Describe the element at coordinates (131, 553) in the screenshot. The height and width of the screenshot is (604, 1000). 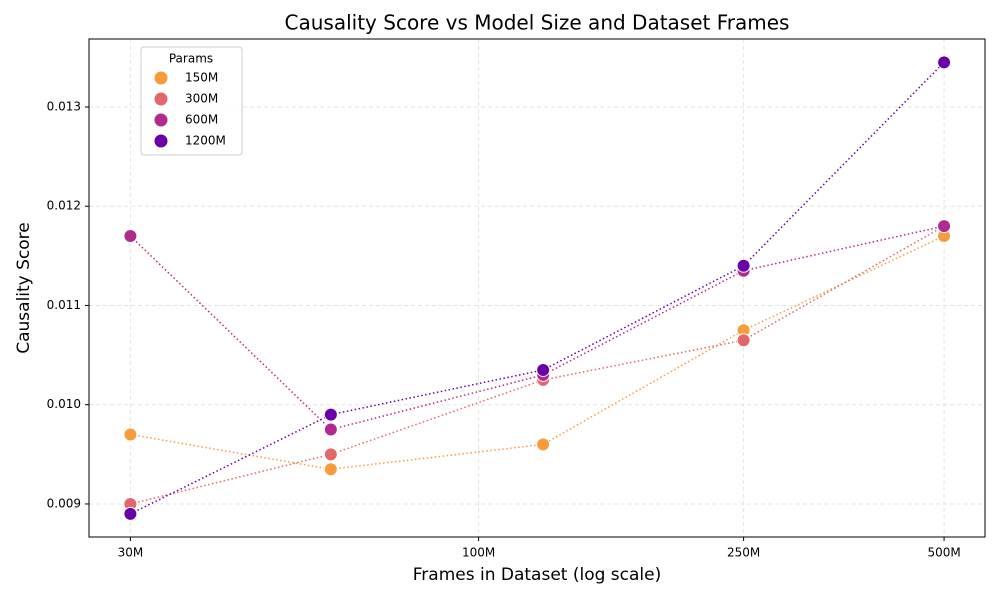
I see `x-tick-label: 30M` at that location.